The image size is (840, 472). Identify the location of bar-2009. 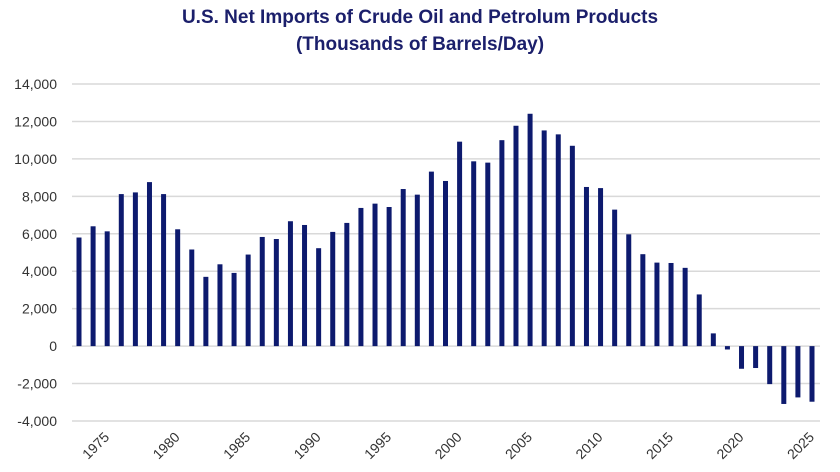
(586, 266).